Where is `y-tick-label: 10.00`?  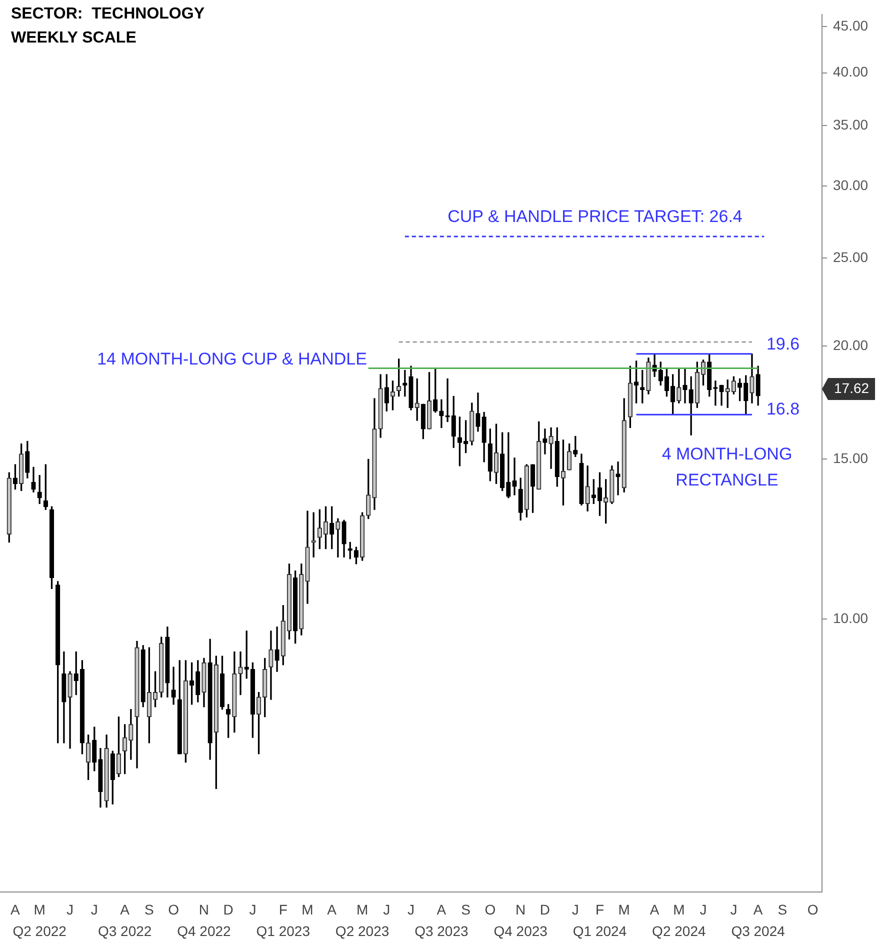
y-tick-label: 10.00 is located at coordinates (850, 618).